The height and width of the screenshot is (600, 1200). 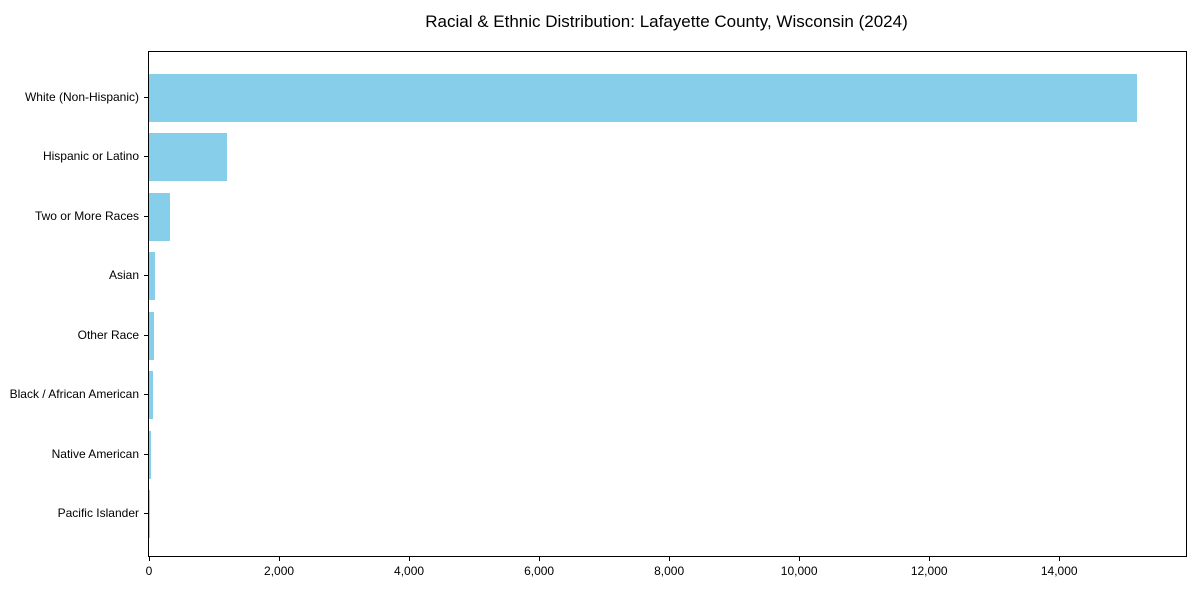 I want to click on y-tick-label-black-african-american: Black / African American, so click(x=74, y=394).